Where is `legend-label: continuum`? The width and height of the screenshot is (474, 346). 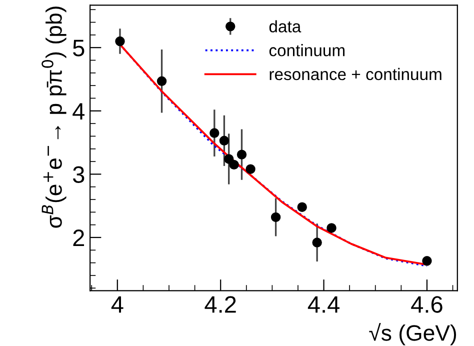 legend-label: continuum is located at coordinates (306, 50).